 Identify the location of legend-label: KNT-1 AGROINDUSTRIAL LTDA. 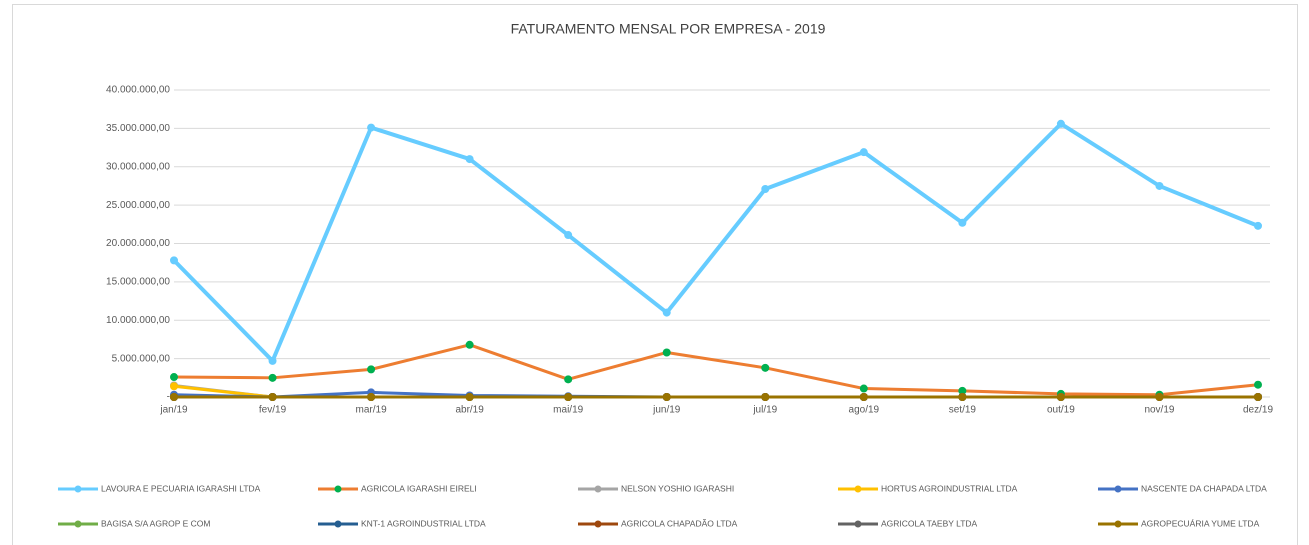
(423, 523).